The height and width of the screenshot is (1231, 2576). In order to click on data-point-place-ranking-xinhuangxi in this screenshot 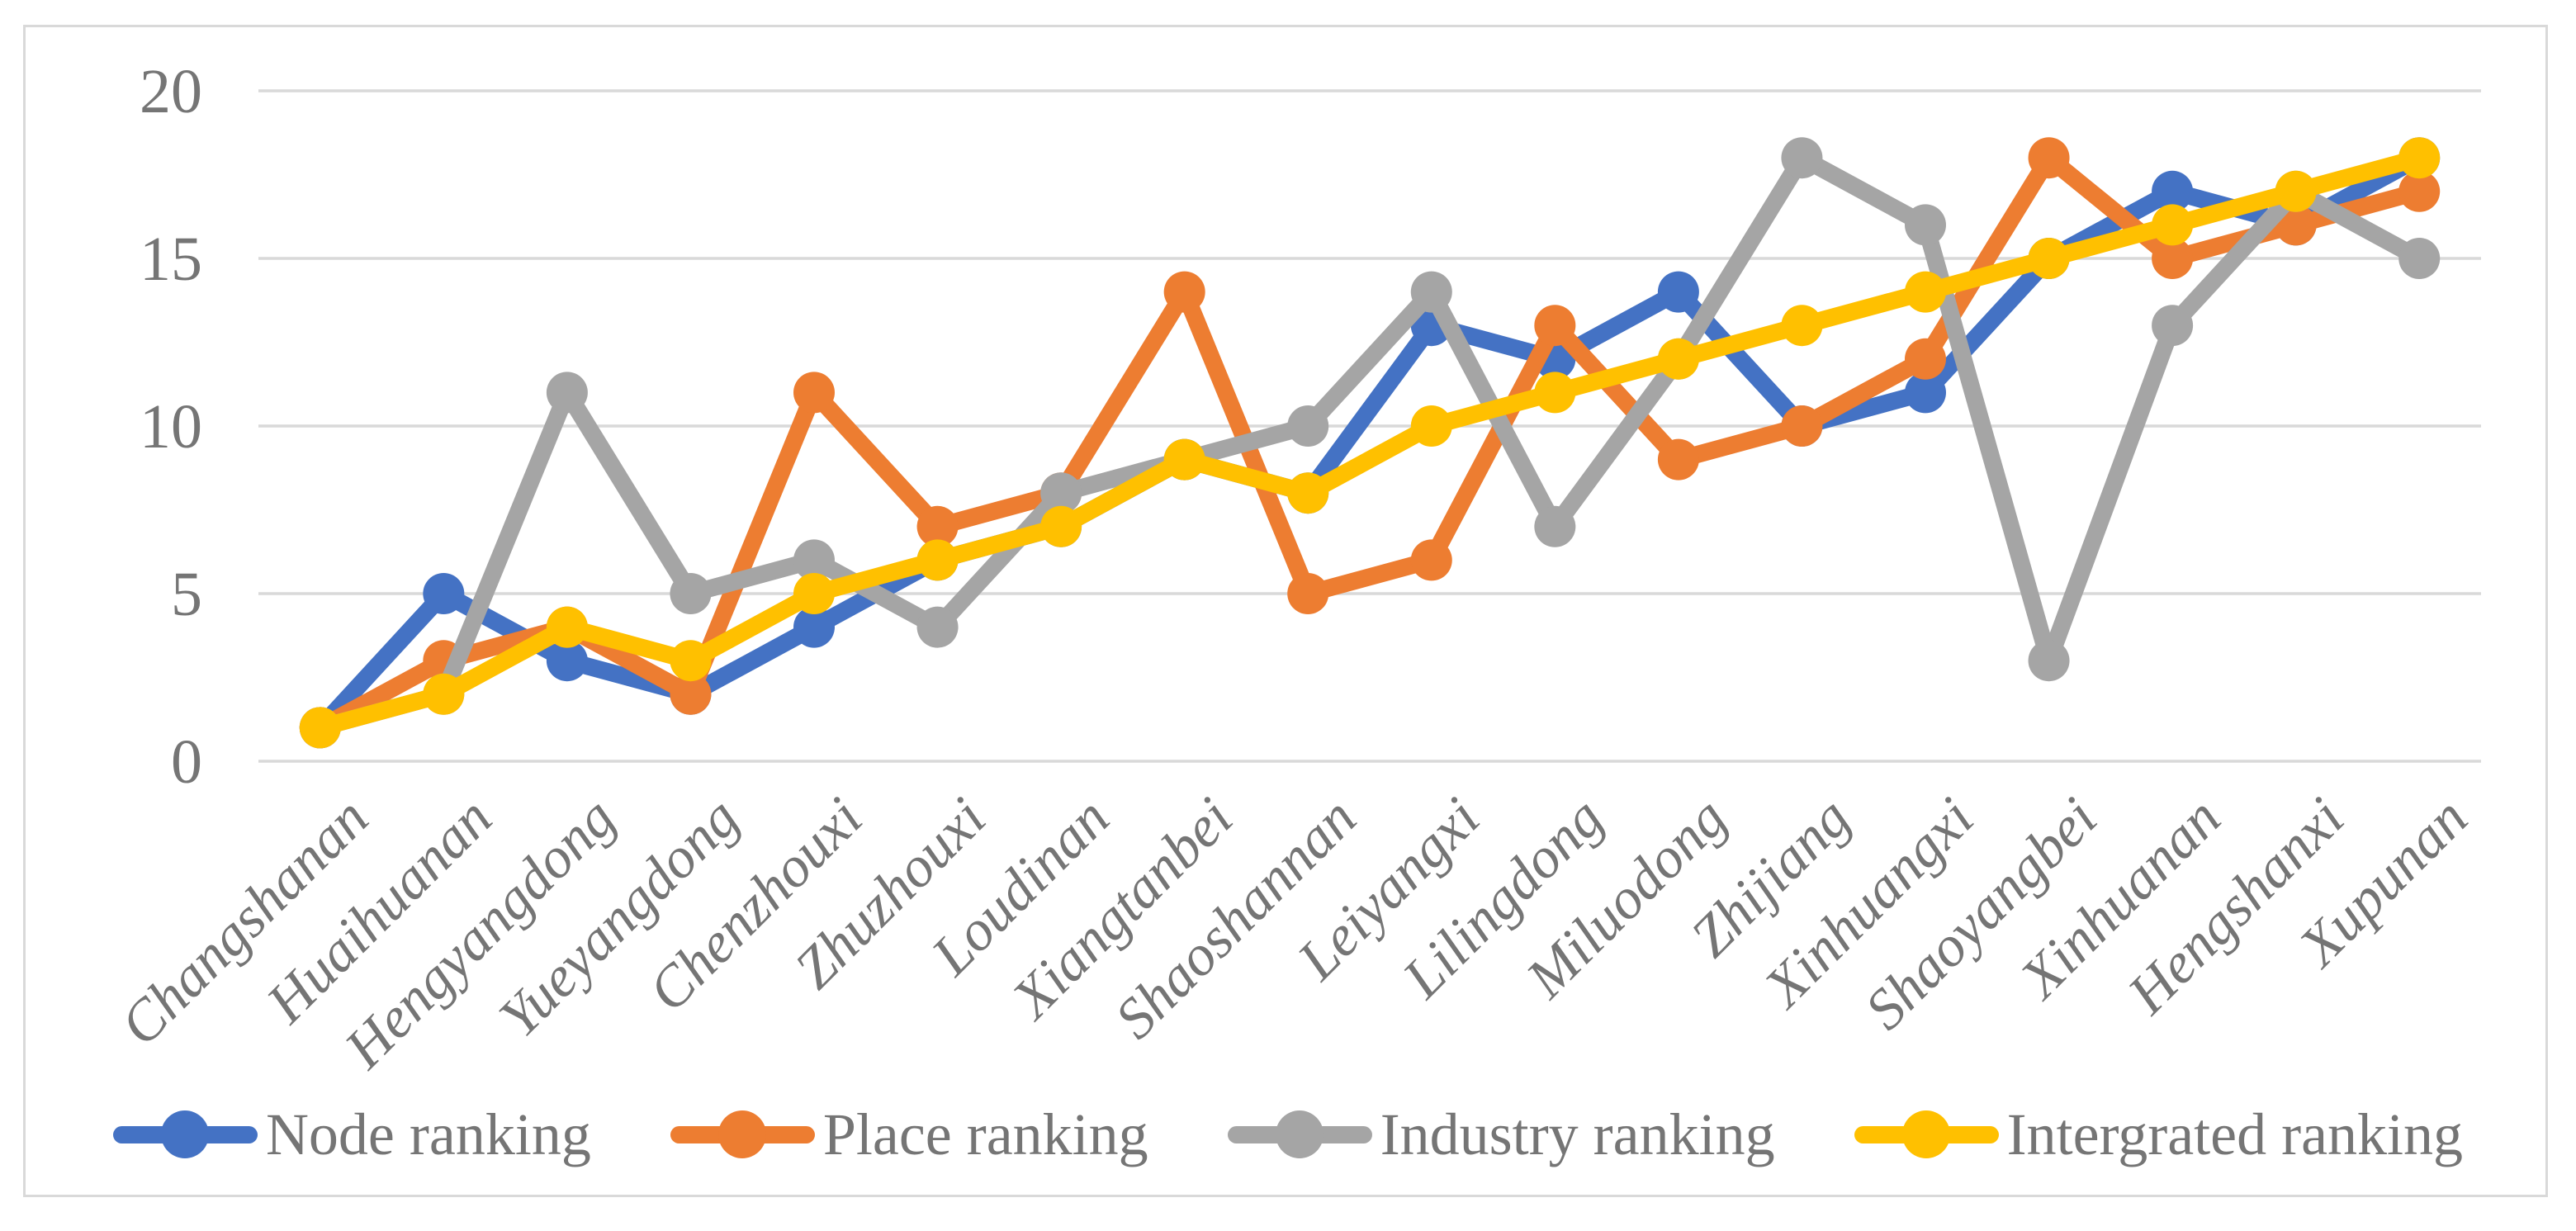, I will do `click(1925, 359)`.